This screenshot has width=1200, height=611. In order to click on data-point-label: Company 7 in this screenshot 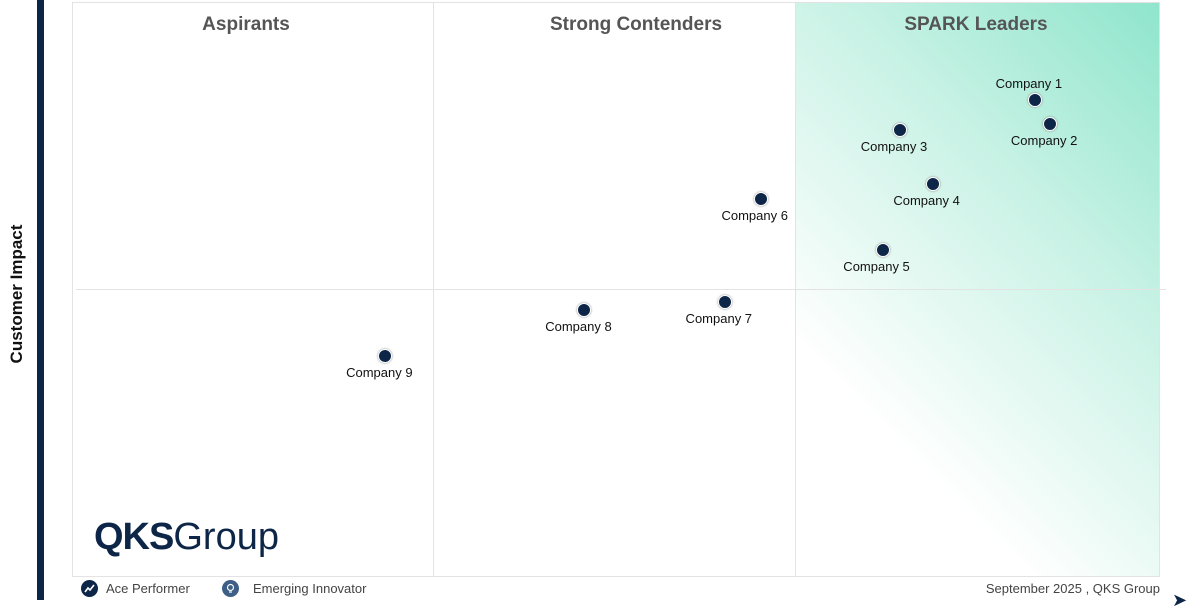, I will do `click(719, 319)`.